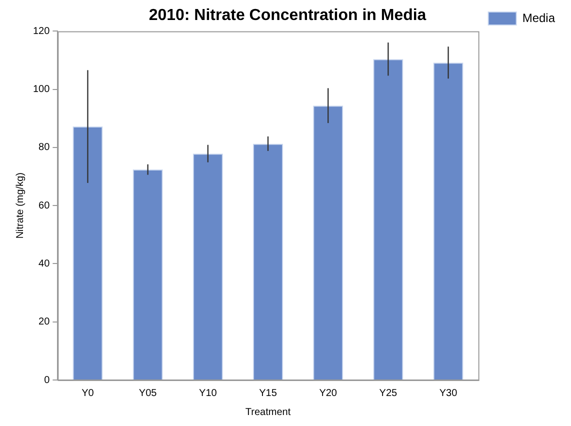  I want to click on x-tick-label: Y05, so click(148, 393).